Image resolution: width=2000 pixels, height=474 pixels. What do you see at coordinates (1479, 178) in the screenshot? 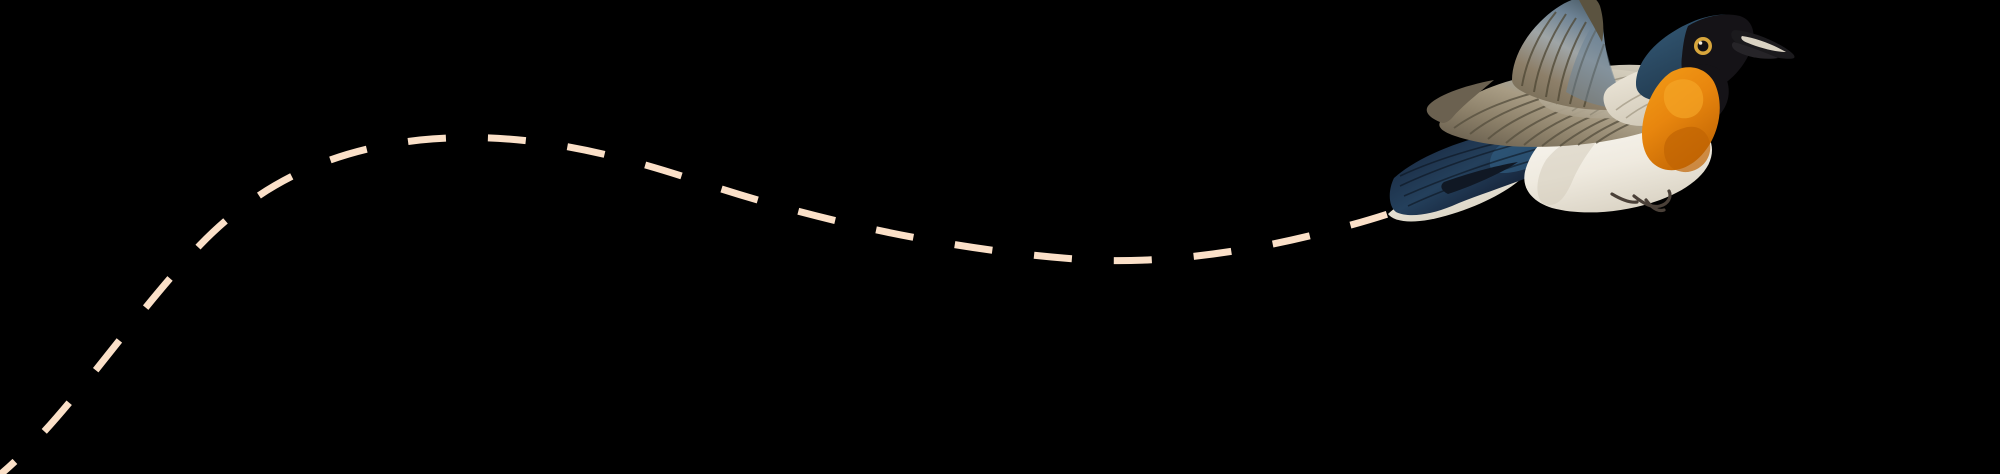
I see `tail-notch-dark` at bounding box center [1479, 178].